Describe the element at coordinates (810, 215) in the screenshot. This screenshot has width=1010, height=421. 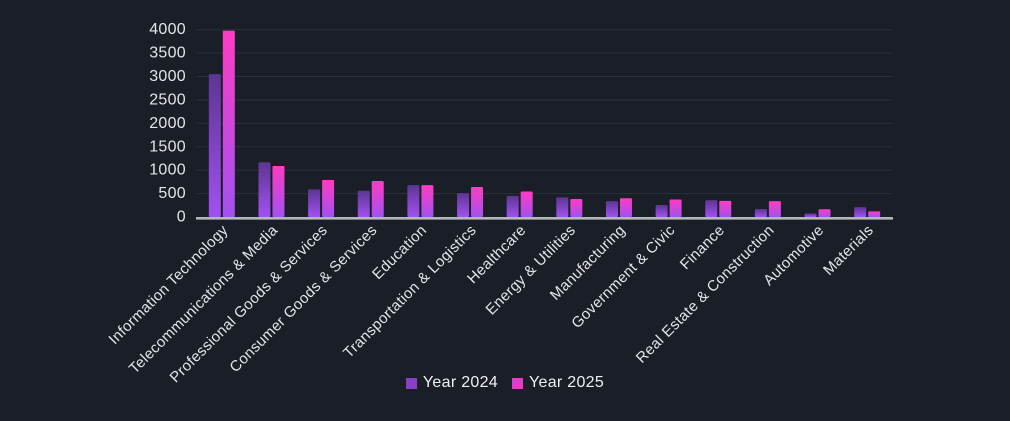
I see `bar-automotive-year-2024` at that location.